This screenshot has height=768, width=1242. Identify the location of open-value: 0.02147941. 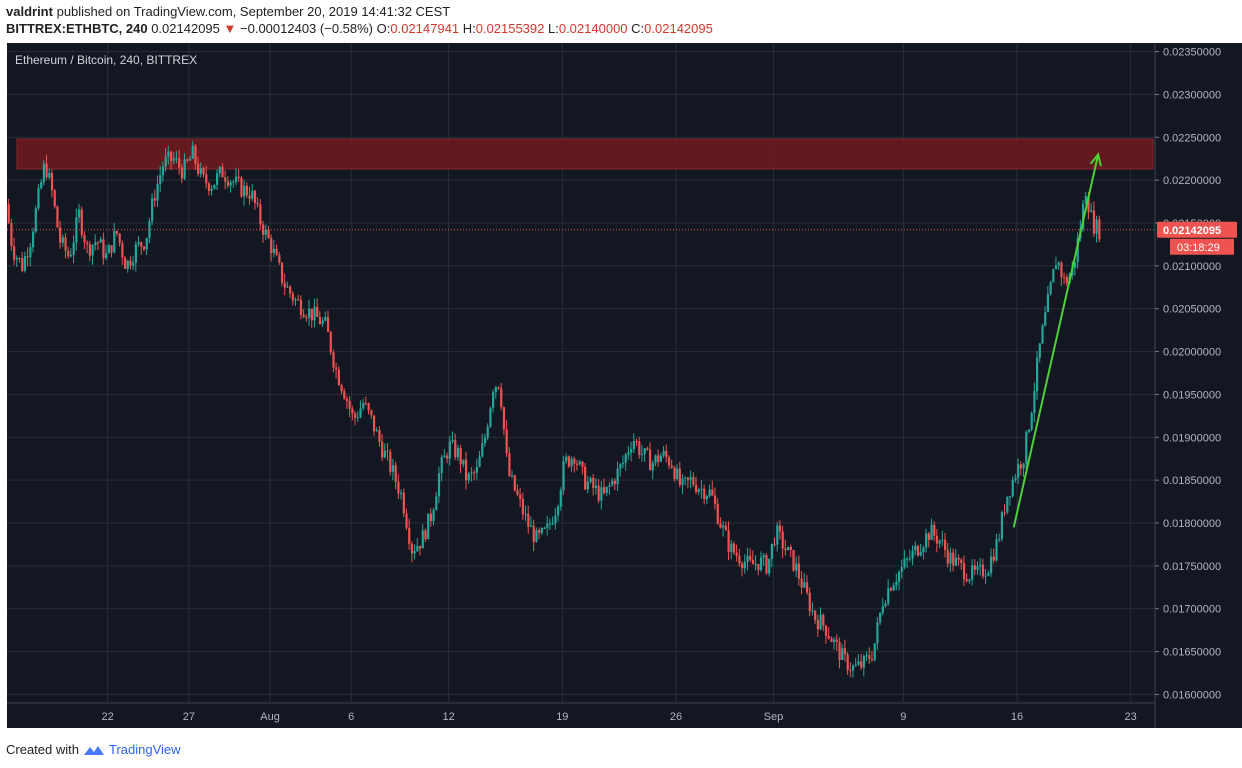
(425, 28).